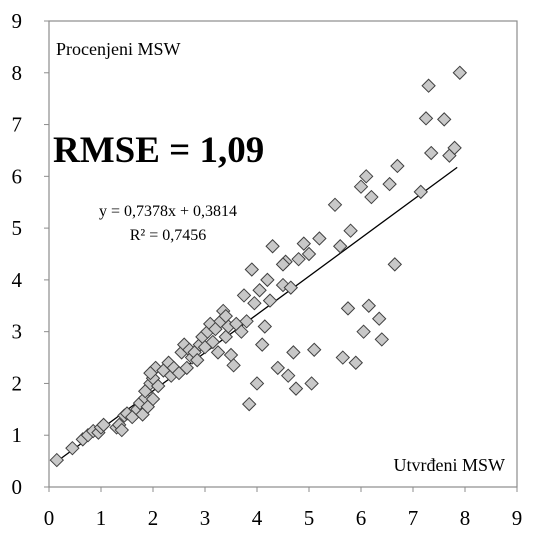 The width and height of the screenshot is (535, 537). What do you see at coordinates (17, 280) in the screenshot?
I see `y-tick-label: 4` at bounding box center [17, 280].